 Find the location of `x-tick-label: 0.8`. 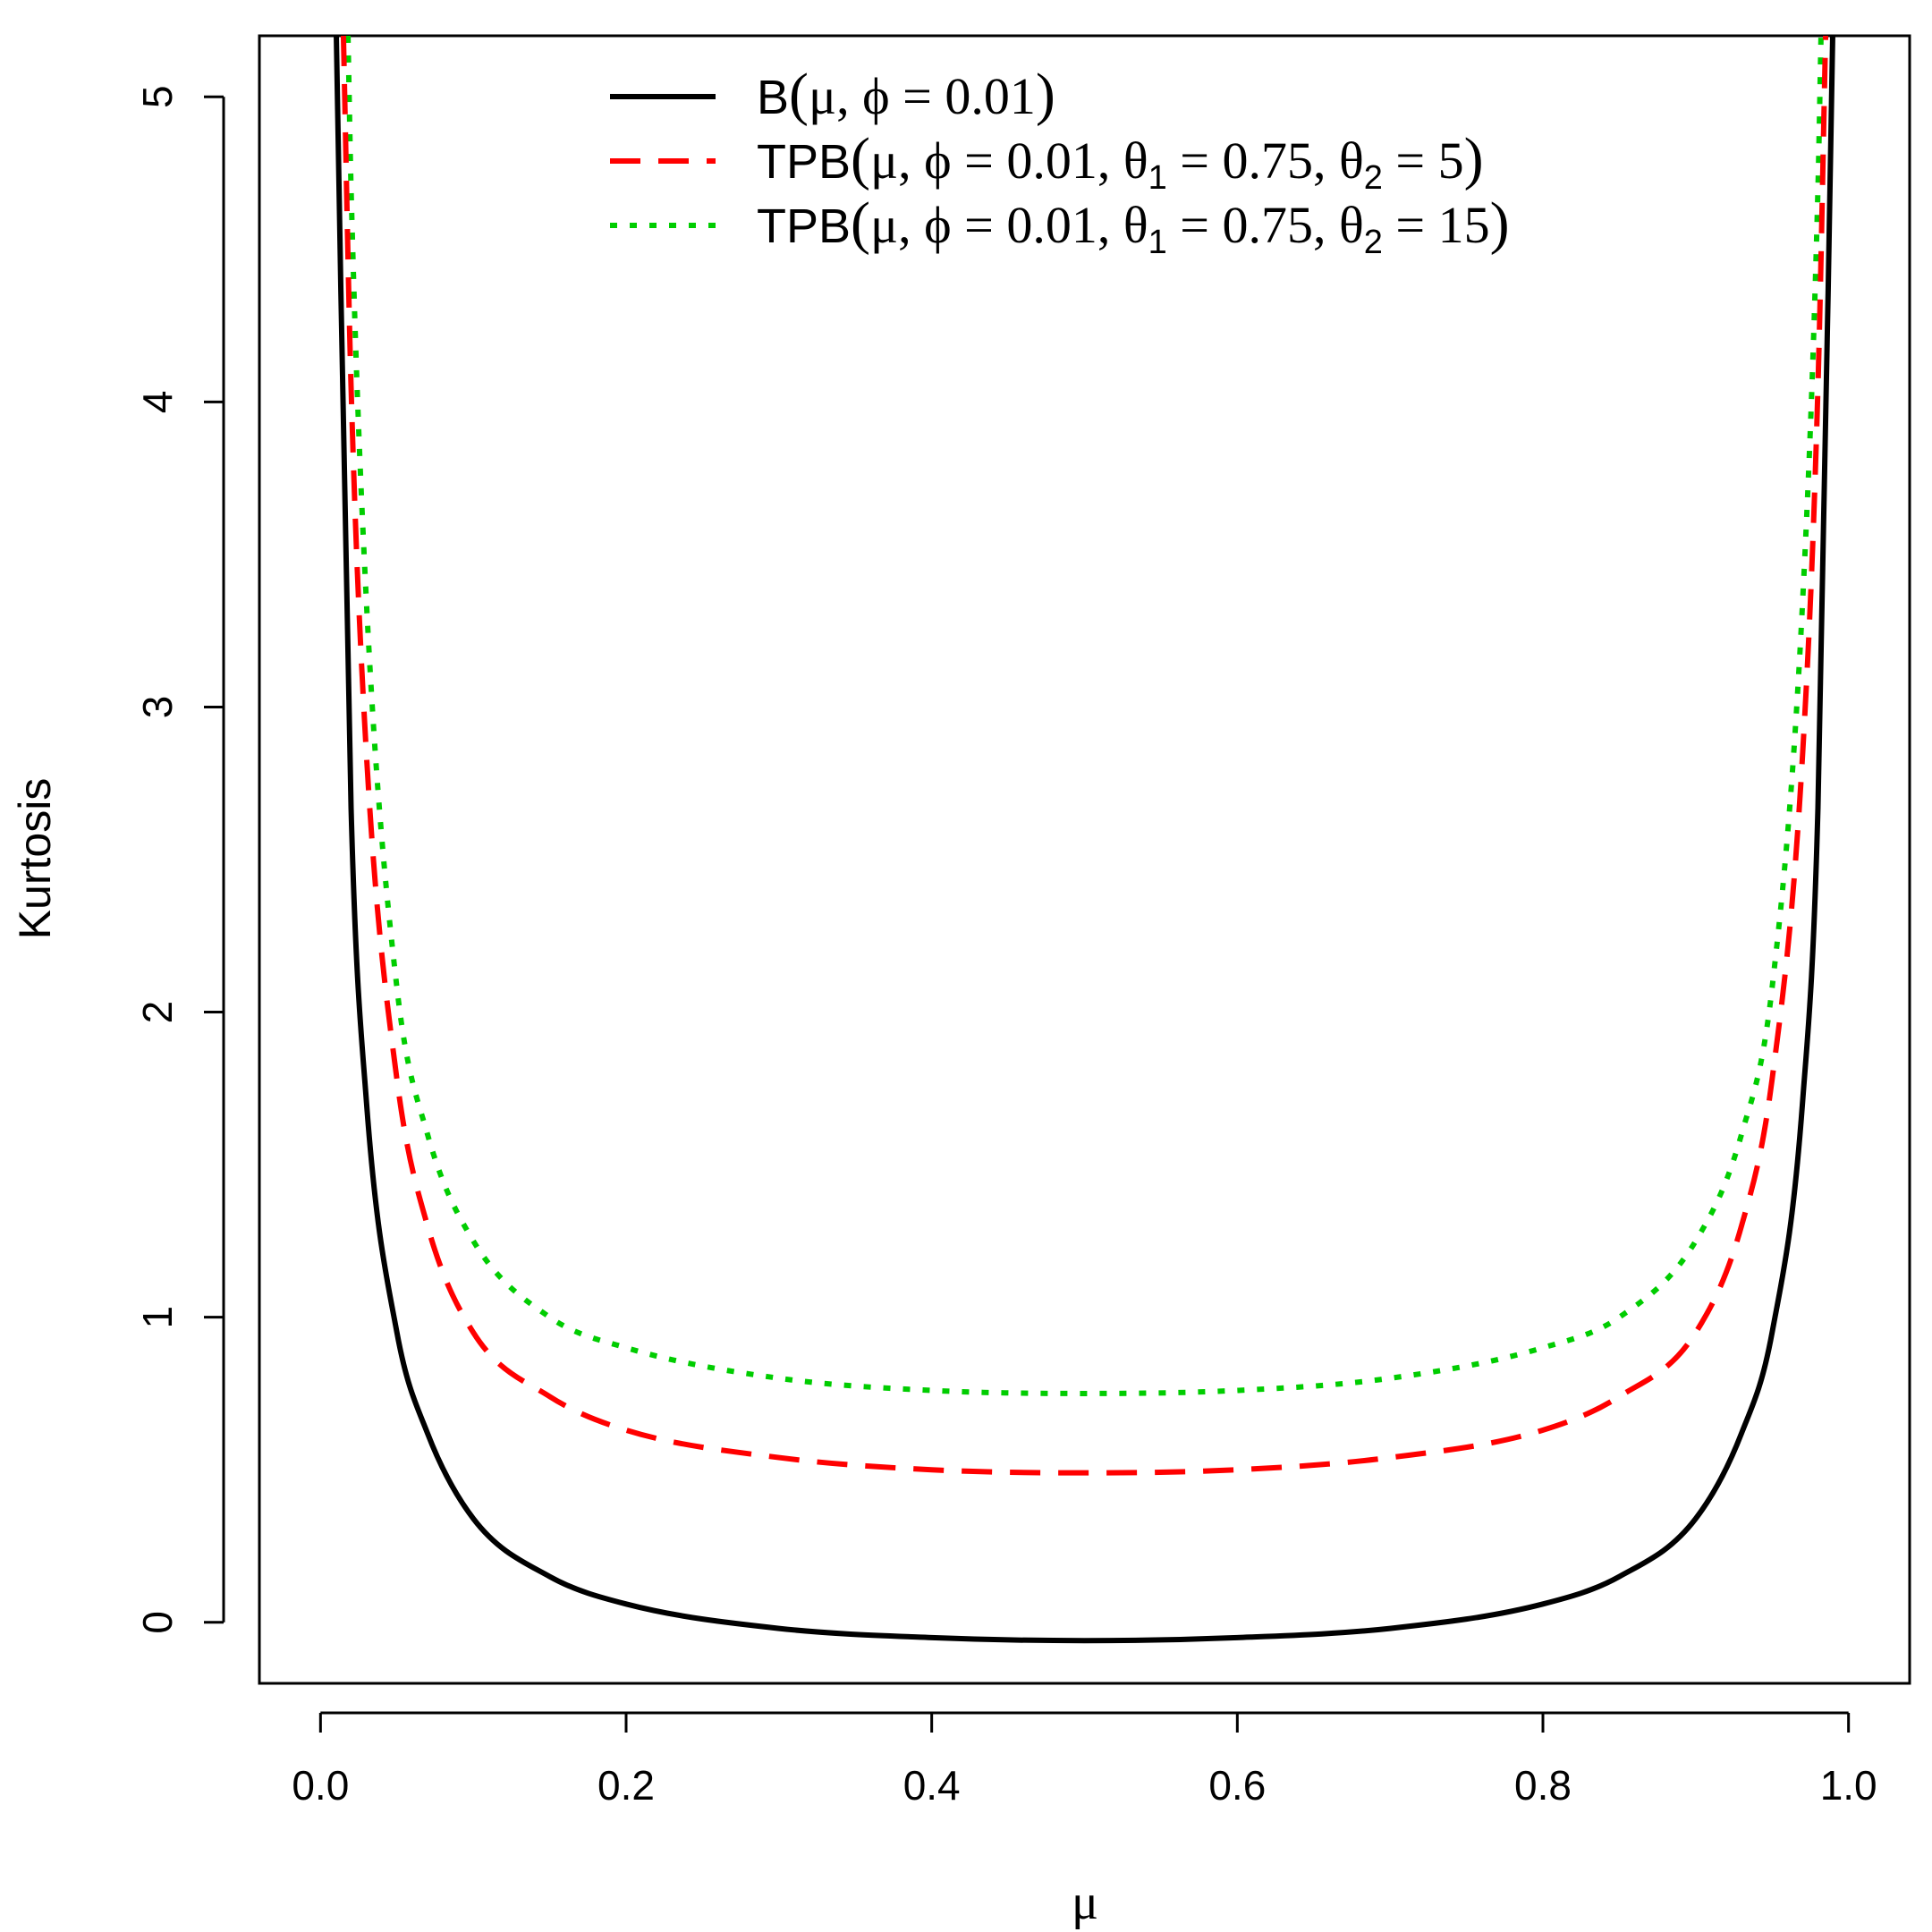

x-tick-label: 0.8 is located at coordinates (1543, 1785).